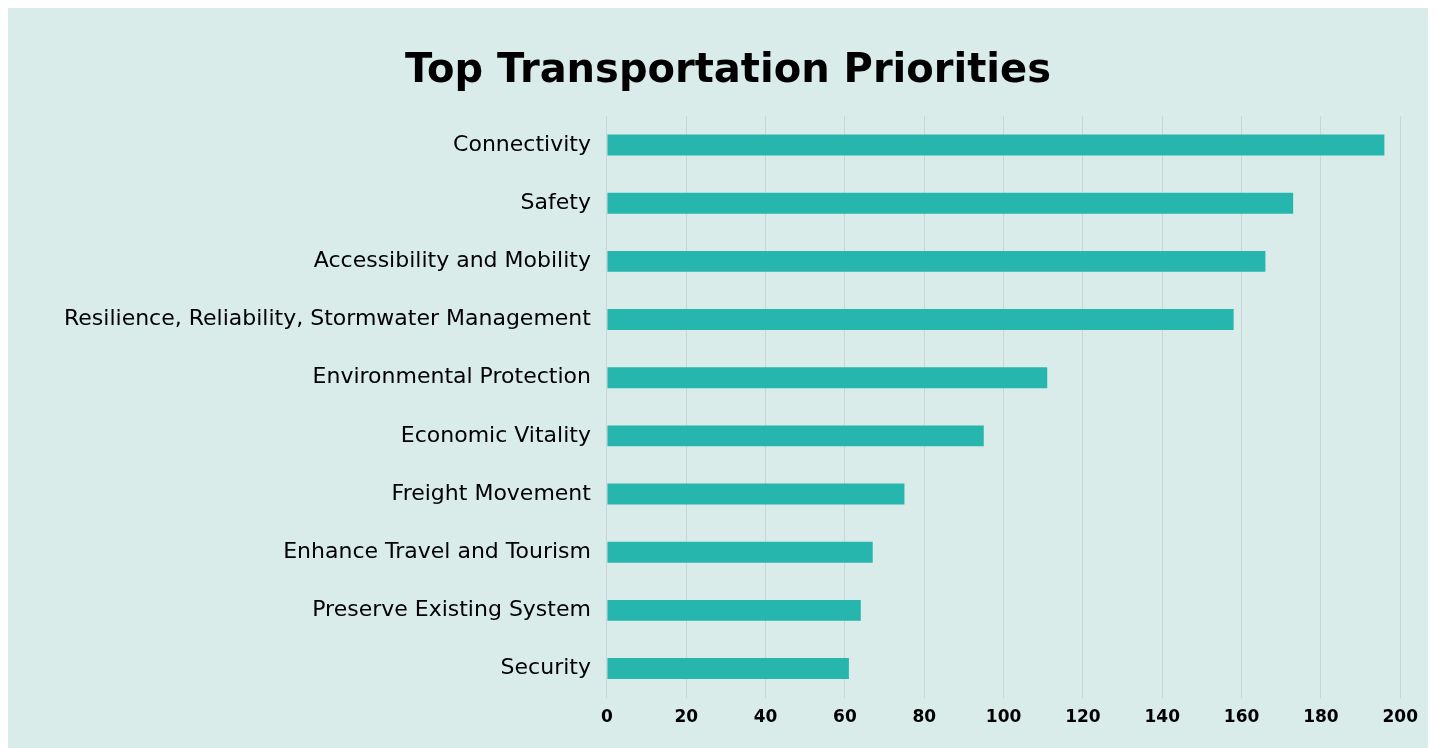  Describe the element at coordinates (451, 376) in the screenshot. I see `y-tick-label: Environmental Protection` at that location.